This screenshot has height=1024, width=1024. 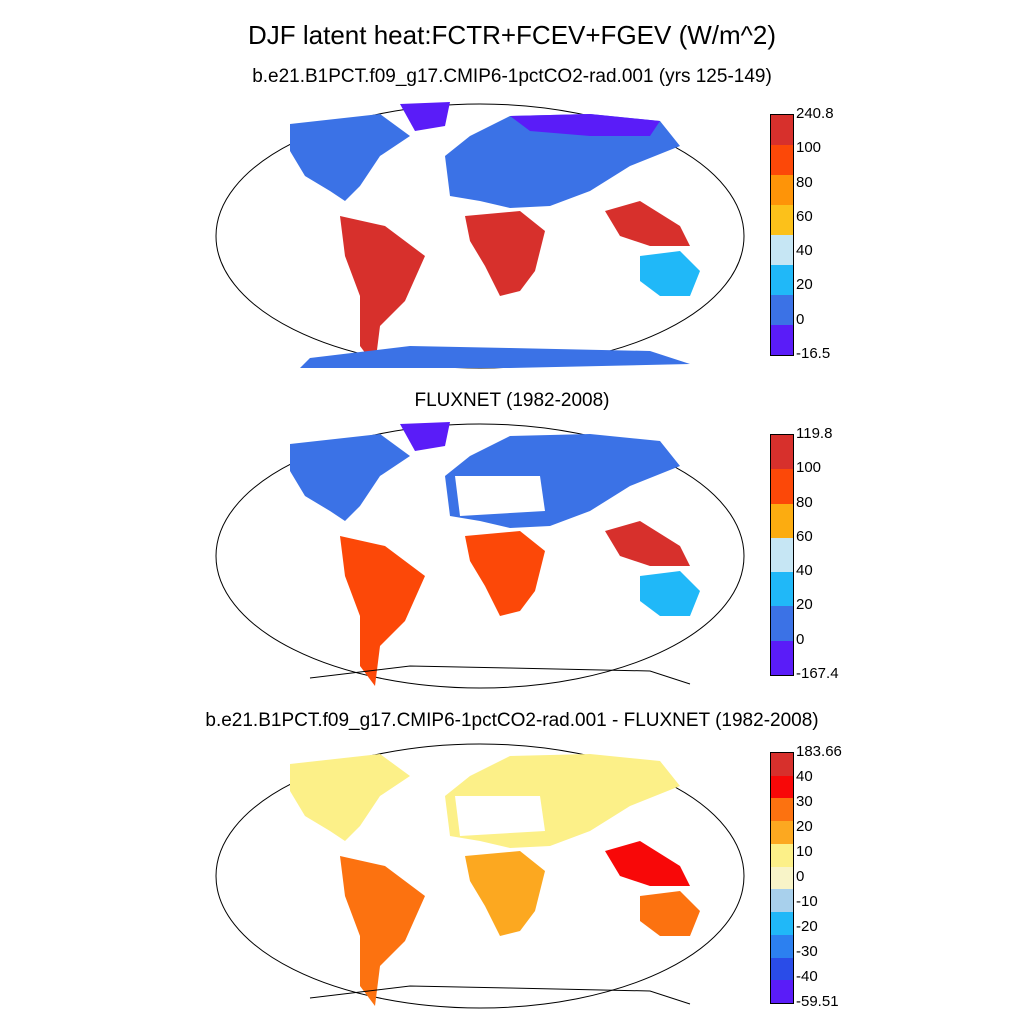 I want to click on antarctica, so click(x=495, y=357).